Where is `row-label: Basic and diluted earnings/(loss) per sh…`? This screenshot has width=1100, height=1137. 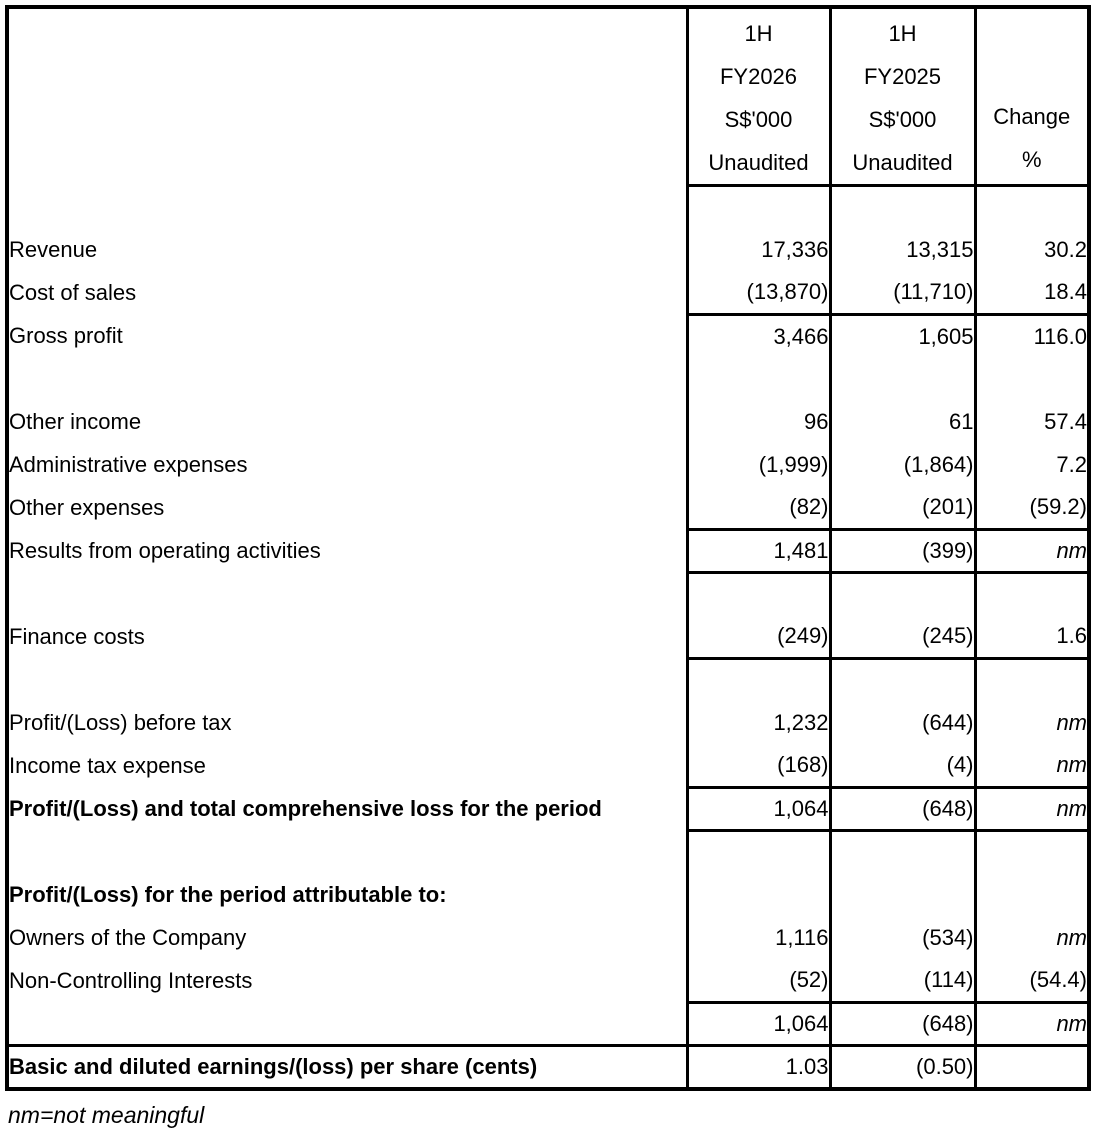 row-label: Basic and diluted earnings/(loss) per sh… is located at coordinates (347, 1066).